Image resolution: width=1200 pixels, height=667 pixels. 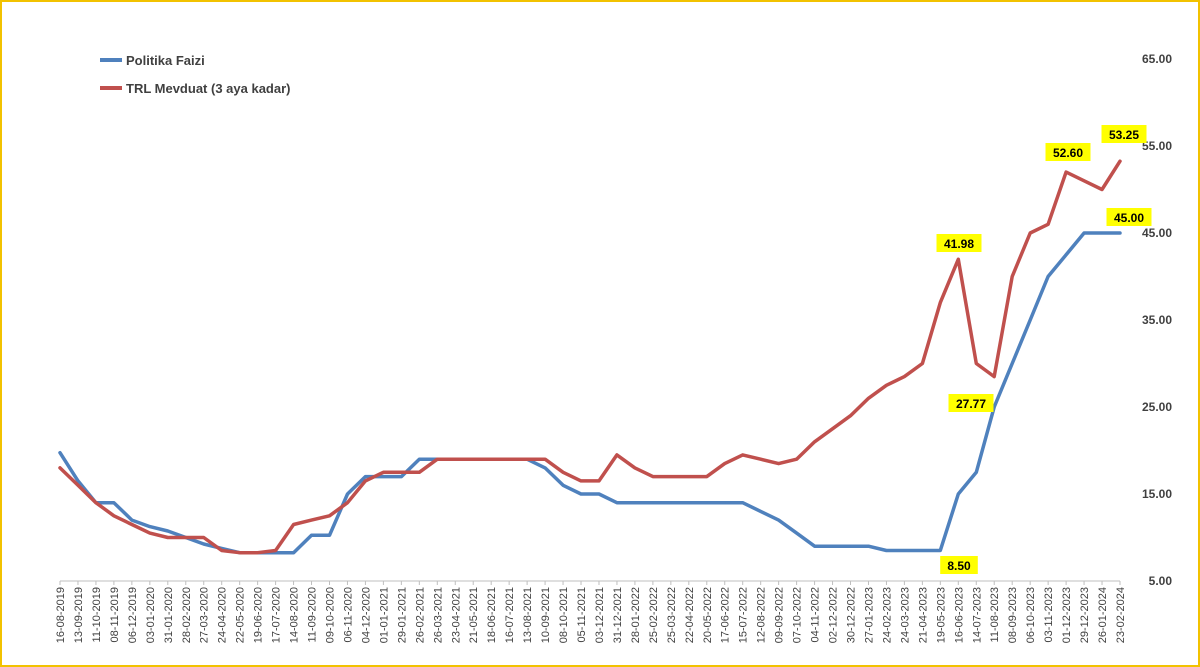 I want to click on callout-label: 53.25, so click(x=1124, y=134).